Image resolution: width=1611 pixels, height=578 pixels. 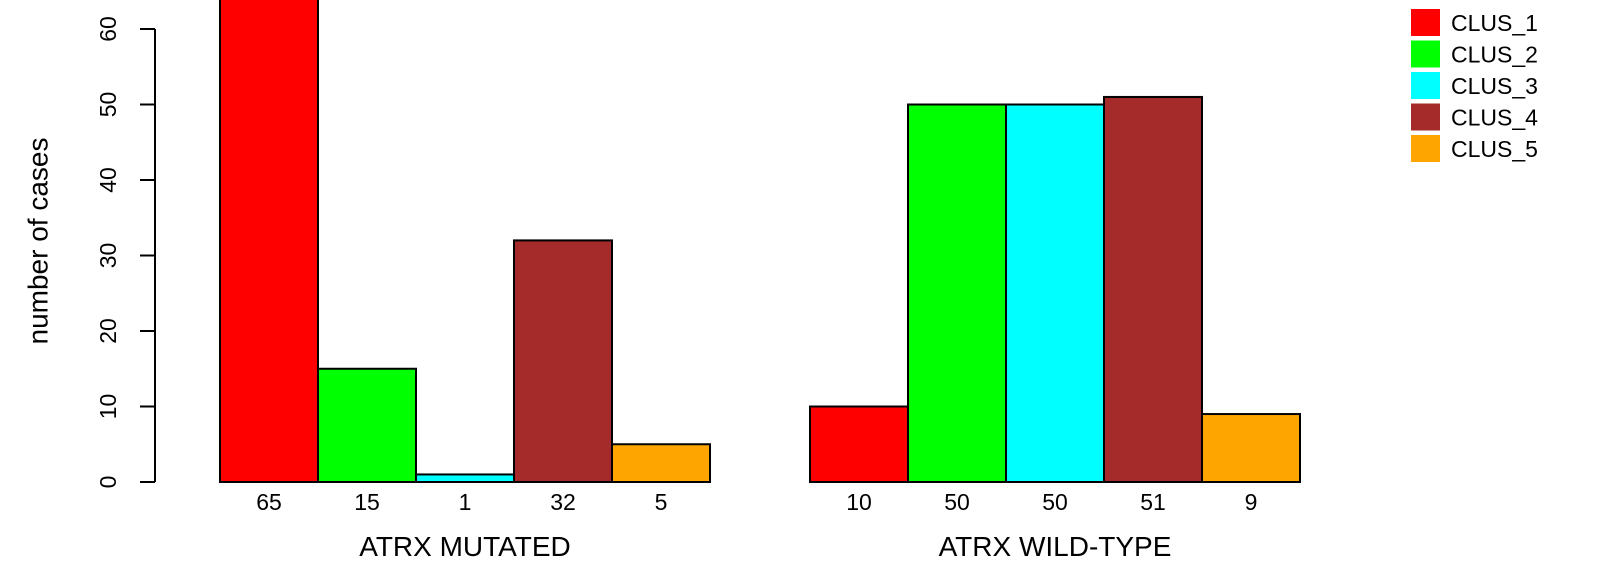 What do you see at coordinates (125, 252) in the screenshot?
I see `y-axis: 0 10 20 30 40 50 60` at bounding box center [125, 252].